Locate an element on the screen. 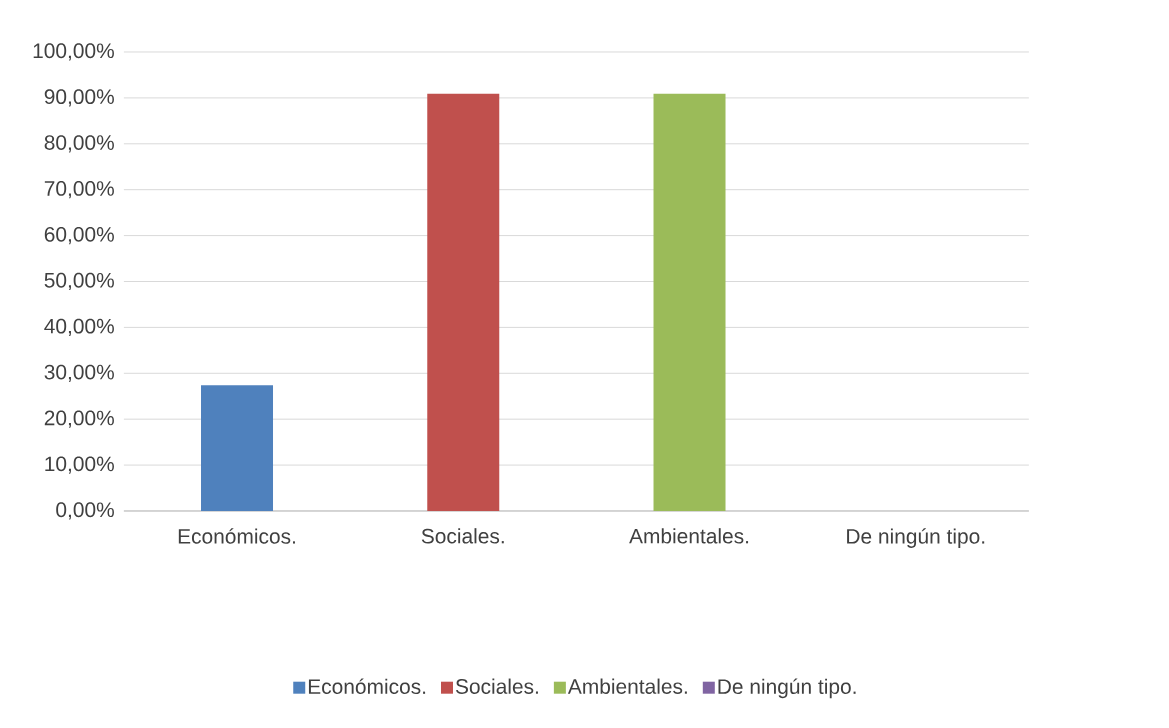 This screenshot has width=1169, height=728. legend-label: De ningún tipo. is located at coordinates (787, 688).